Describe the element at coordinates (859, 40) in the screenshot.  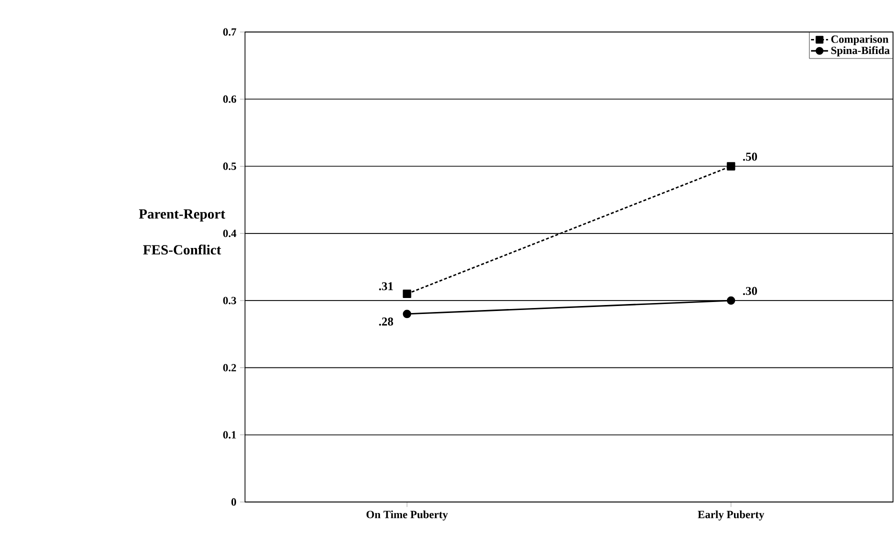
I see `legend-label: Comparison` at that location.